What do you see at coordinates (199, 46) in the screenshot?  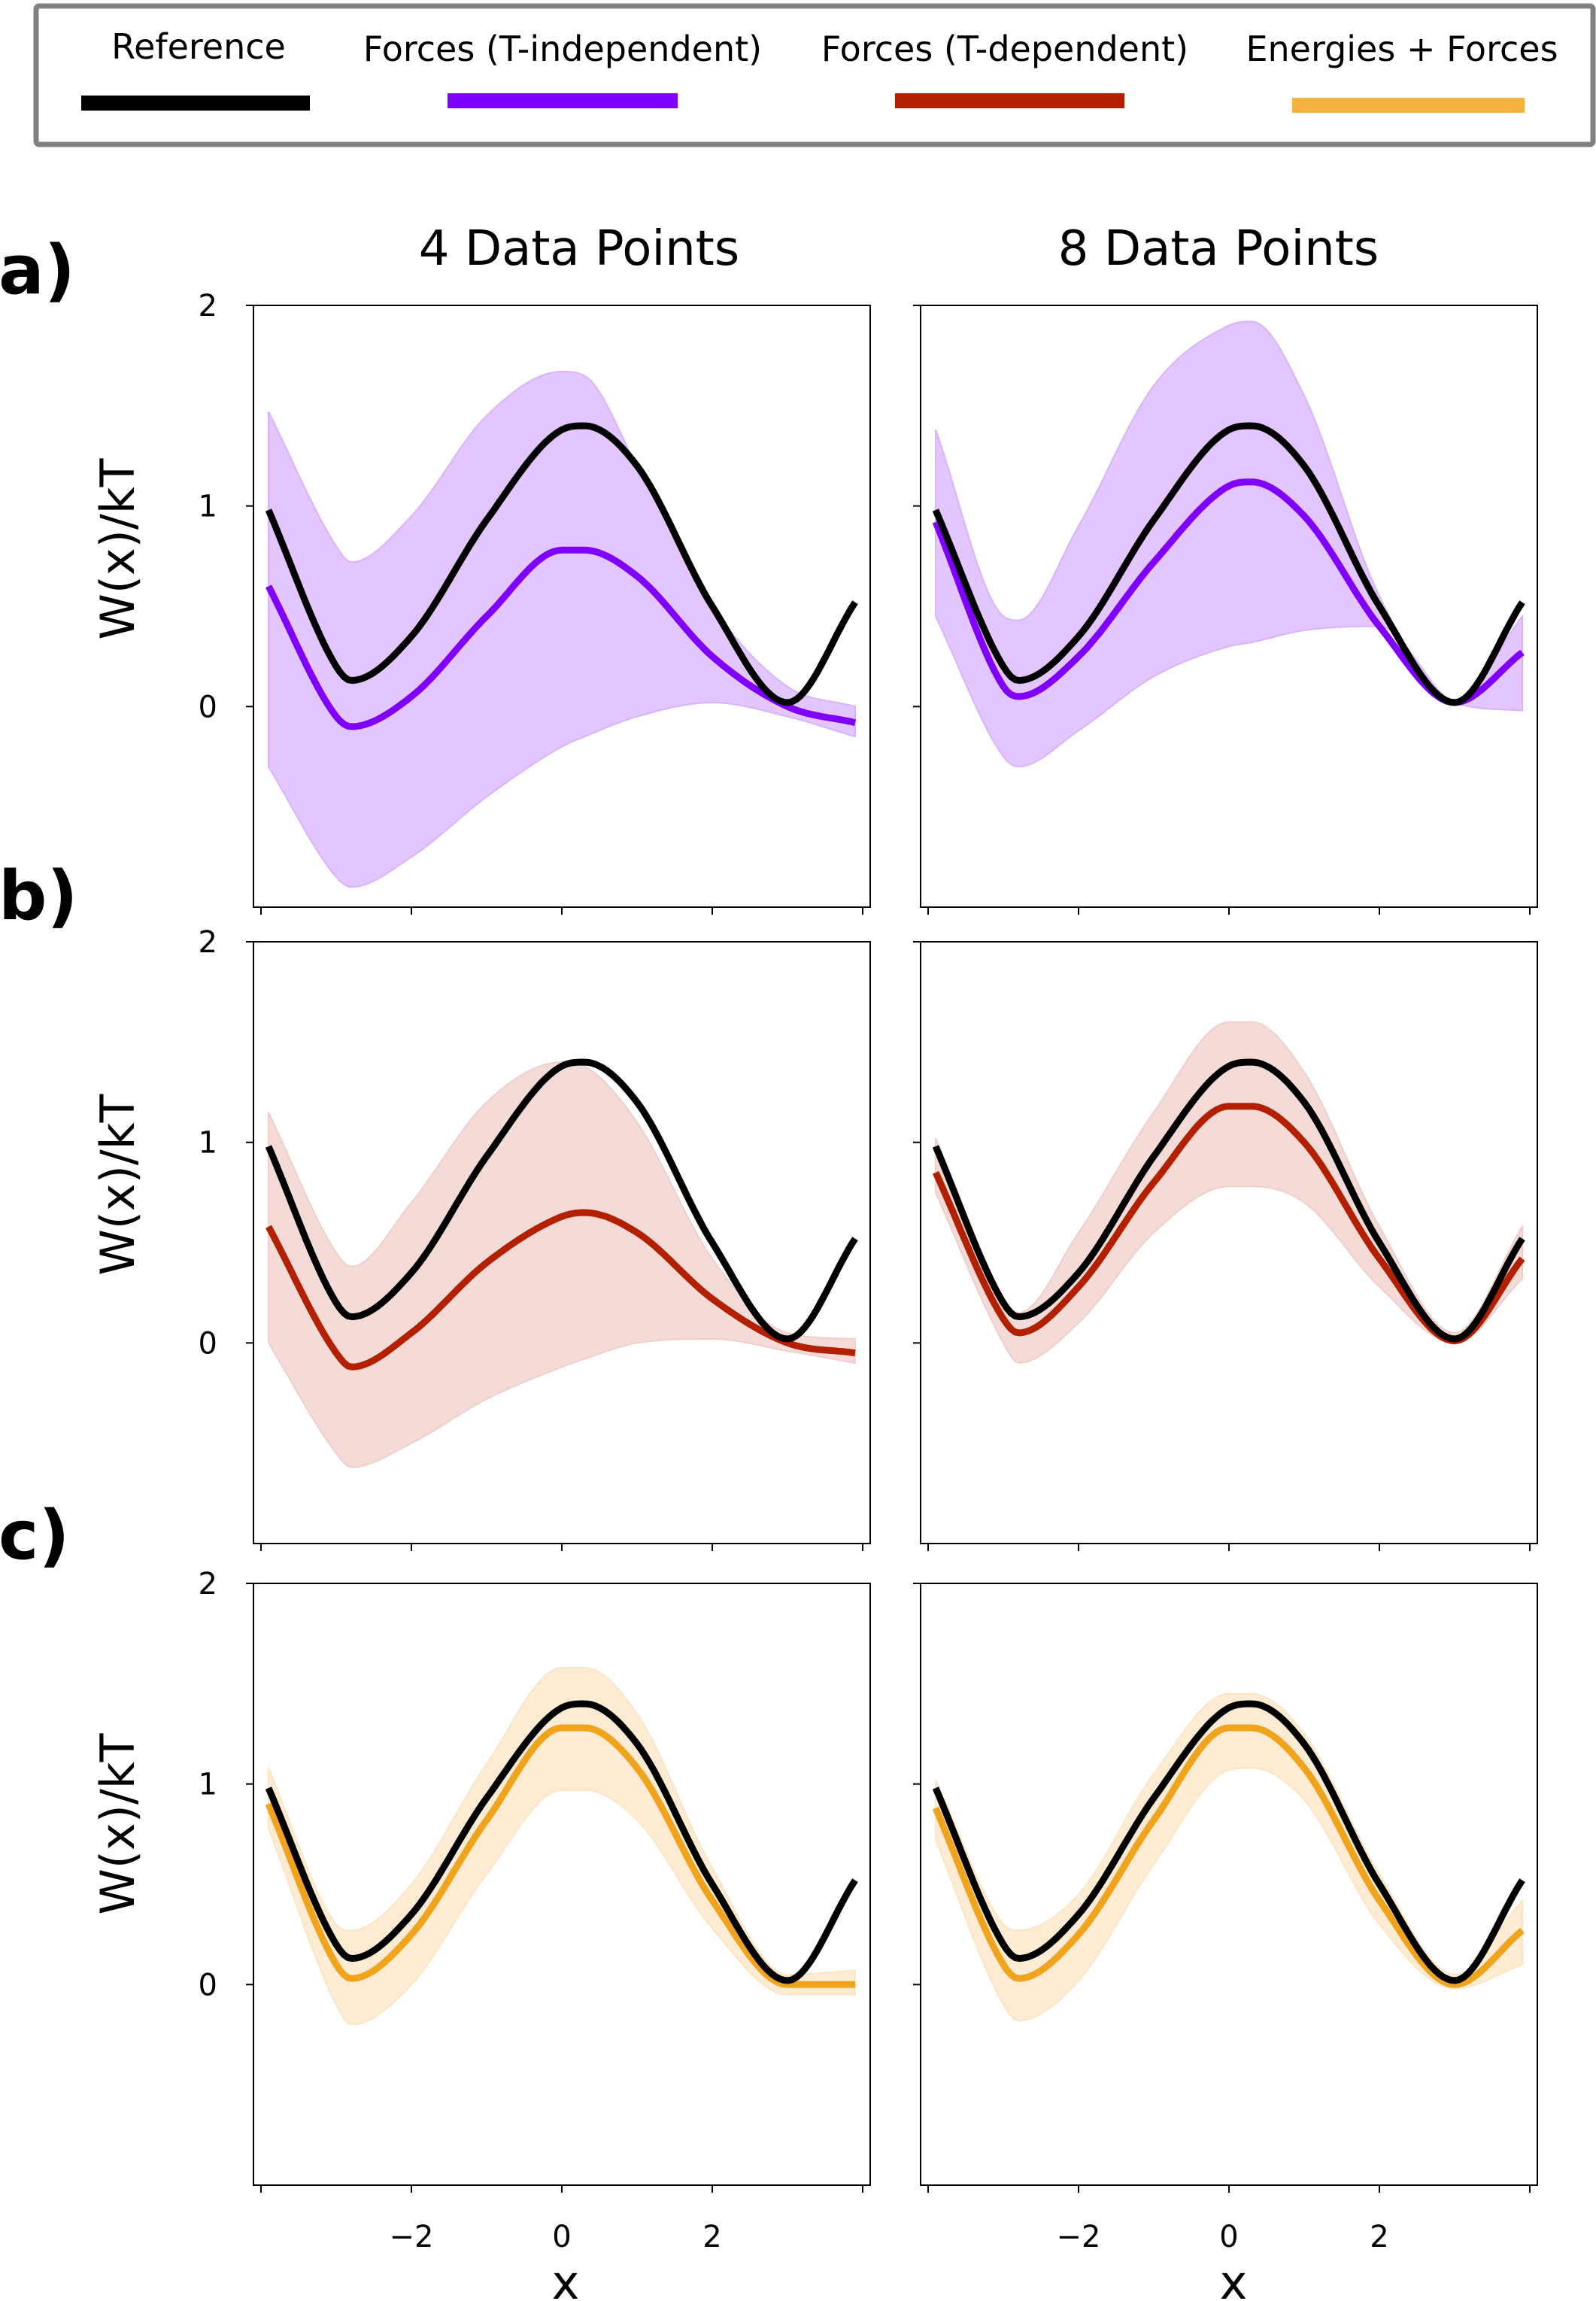 I see `legend-label-reference: Reference` at bounding box center [199, 46].